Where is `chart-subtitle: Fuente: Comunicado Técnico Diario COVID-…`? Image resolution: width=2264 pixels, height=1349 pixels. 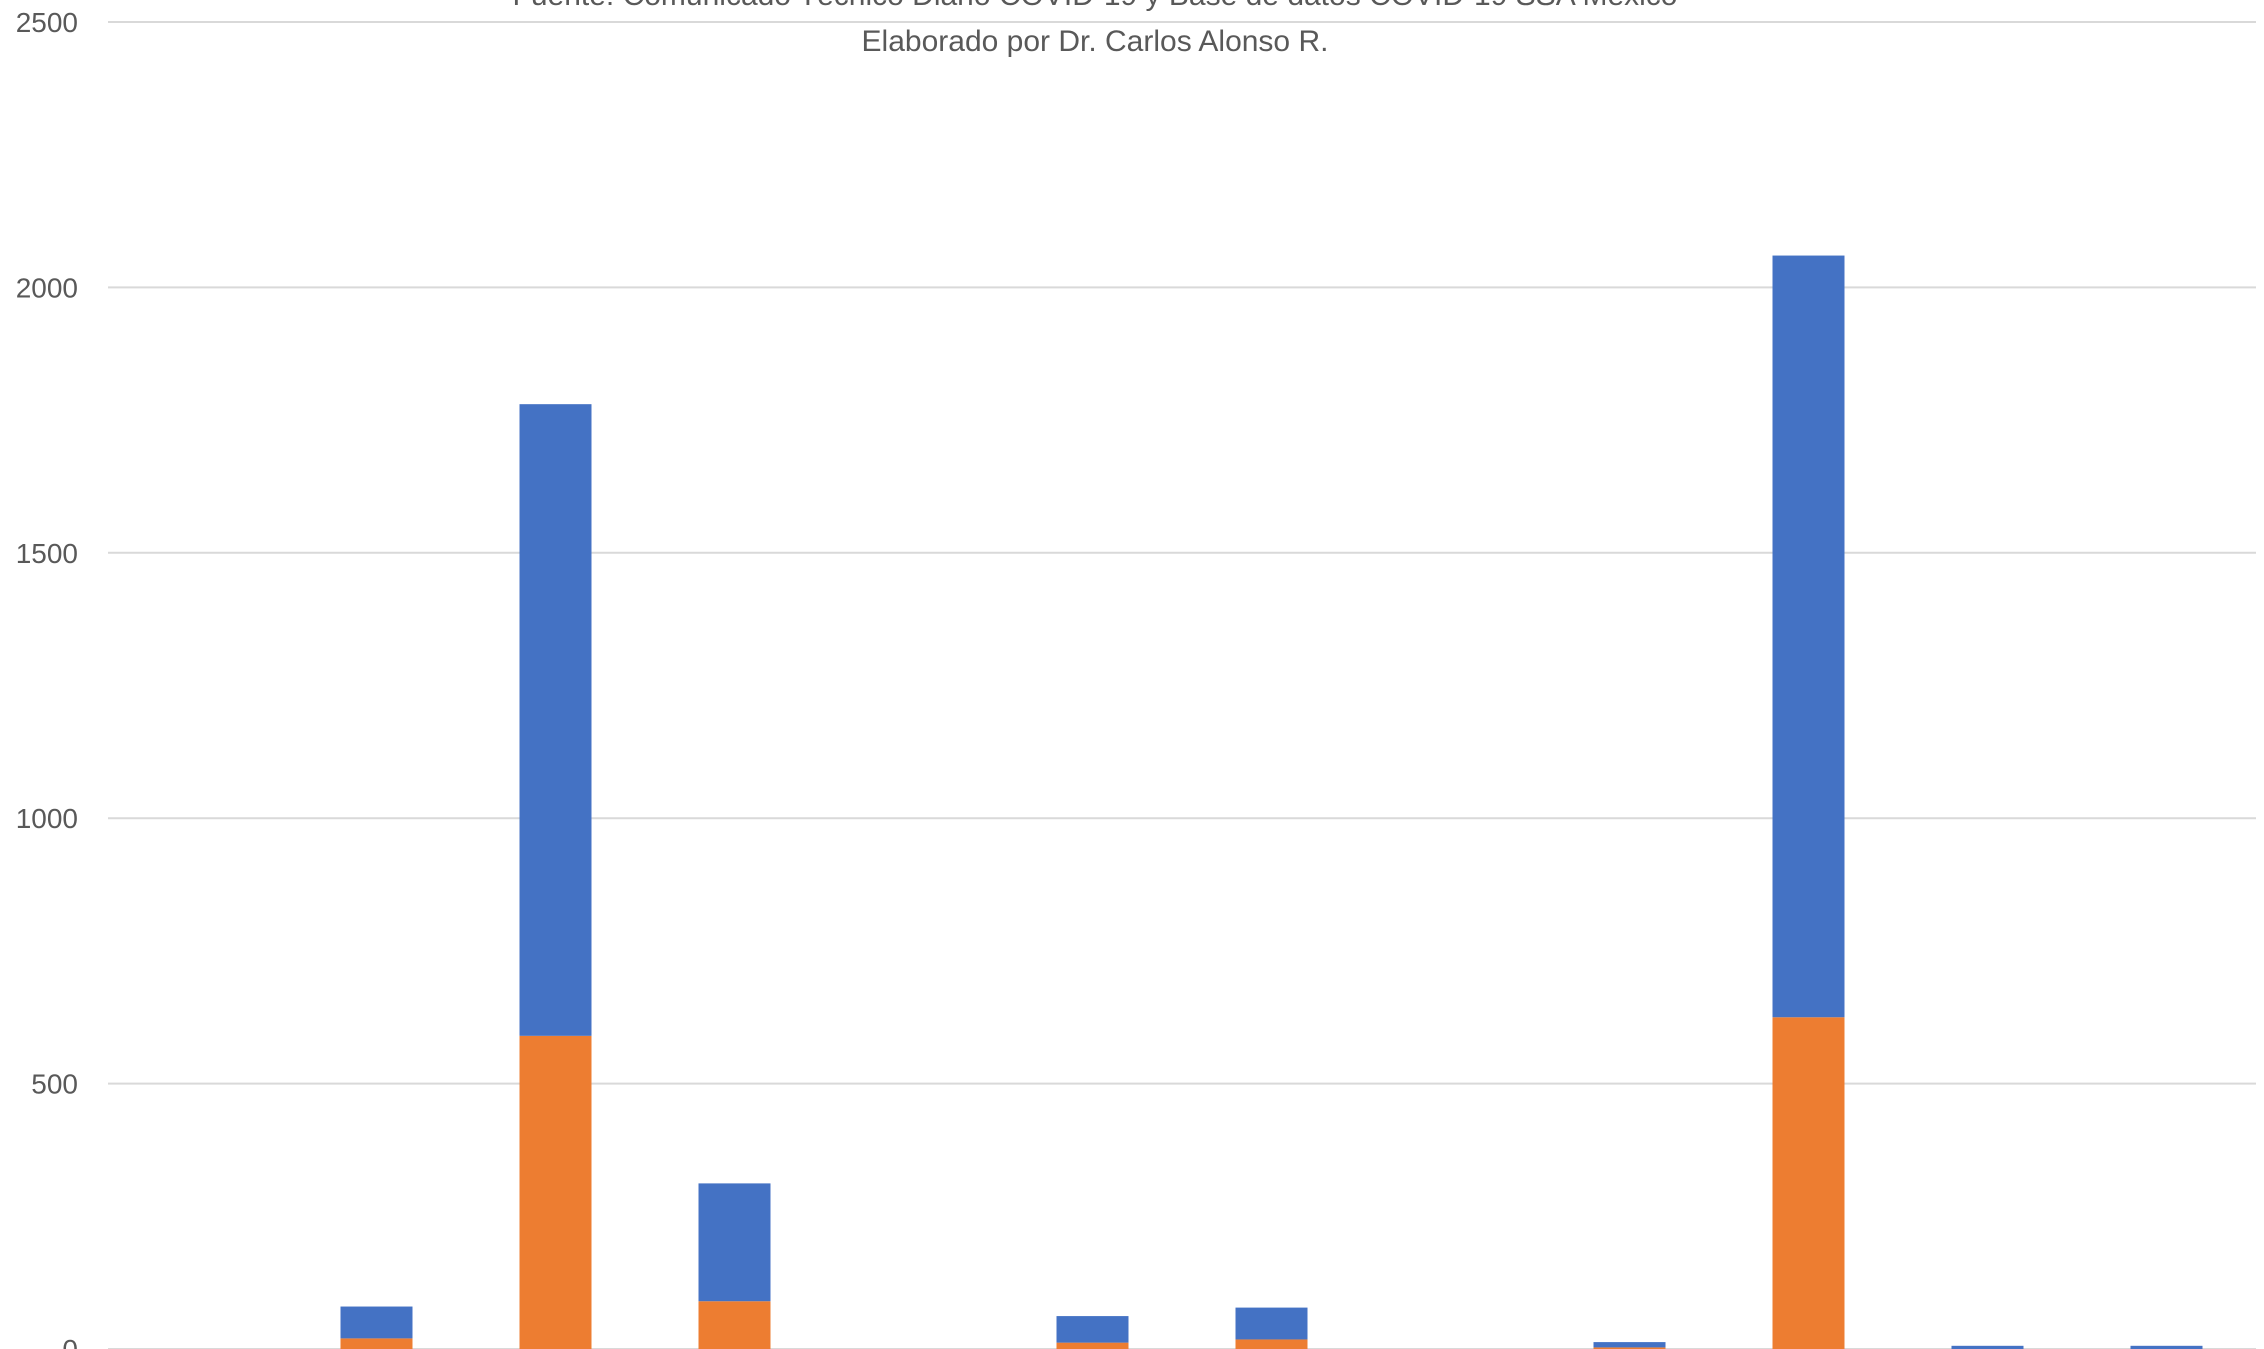 chart-subtitle: Fuente: Comunicado Técnico Diario COVID-… is located at coordinates (1095, 29).